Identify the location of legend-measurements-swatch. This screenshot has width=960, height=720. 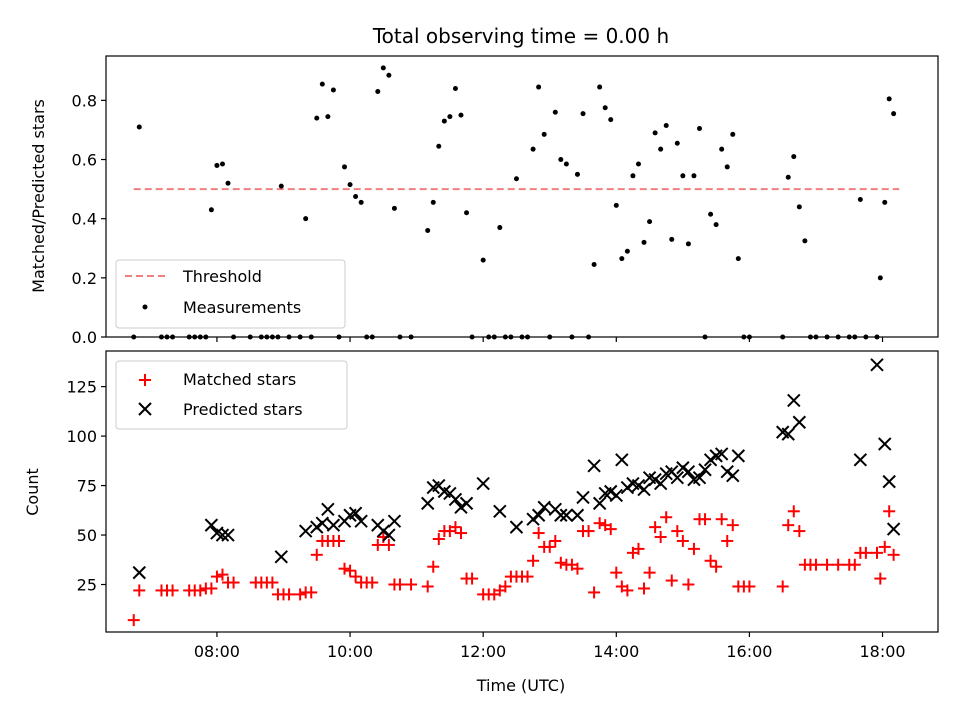
(145, 307).